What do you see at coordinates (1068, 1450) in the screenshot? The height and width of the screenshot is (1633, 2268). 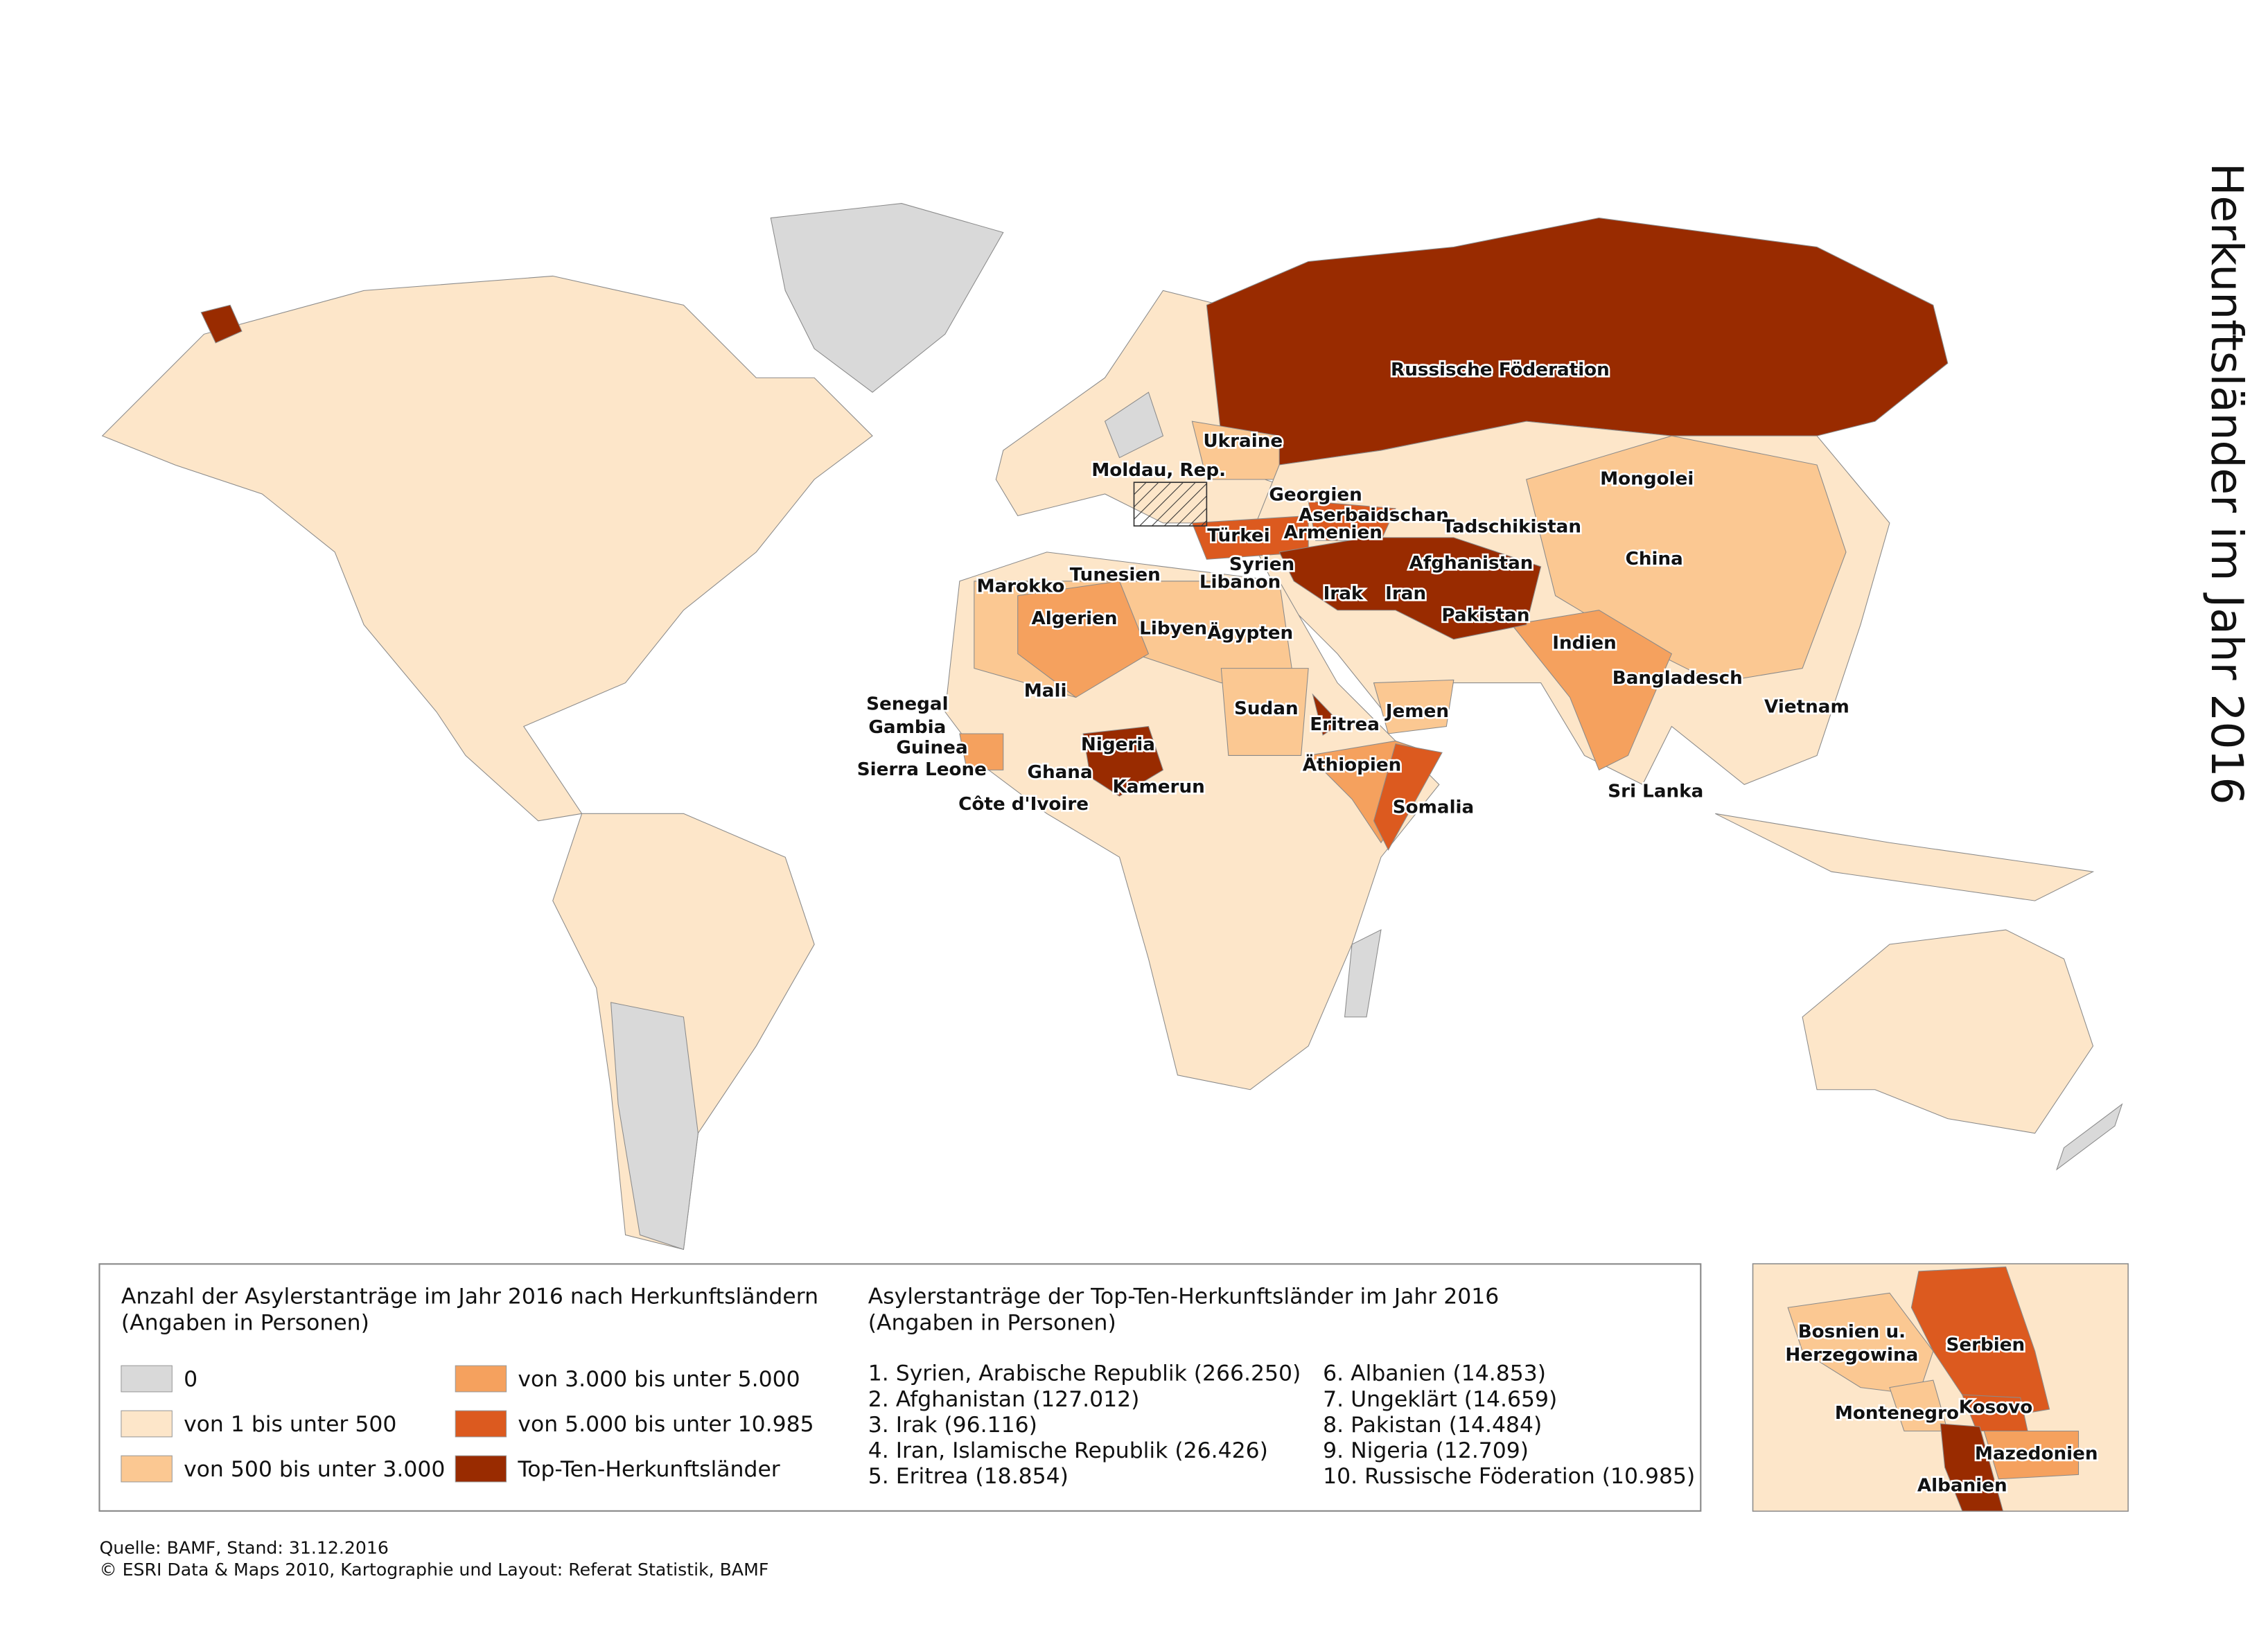 I see `top-ten-item: 4. Iran, Islamische Republik (26.426)` at bounding box center [1068, 1450].